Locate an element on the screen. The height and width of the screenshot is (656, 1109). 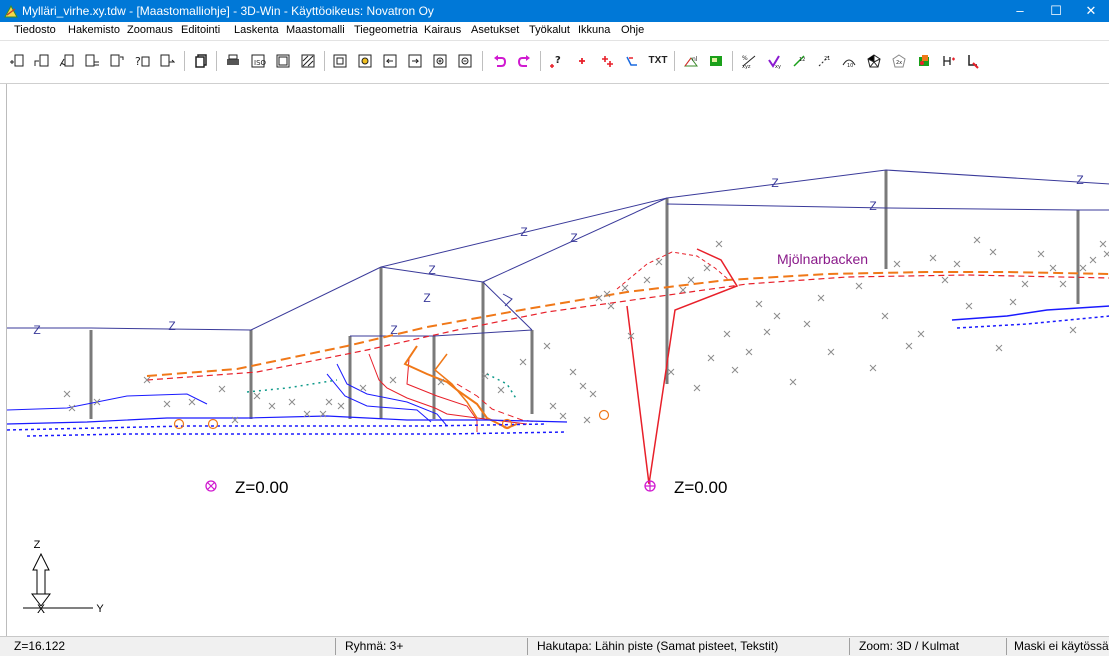
open-file-icon is located at coordinates (41, 60).